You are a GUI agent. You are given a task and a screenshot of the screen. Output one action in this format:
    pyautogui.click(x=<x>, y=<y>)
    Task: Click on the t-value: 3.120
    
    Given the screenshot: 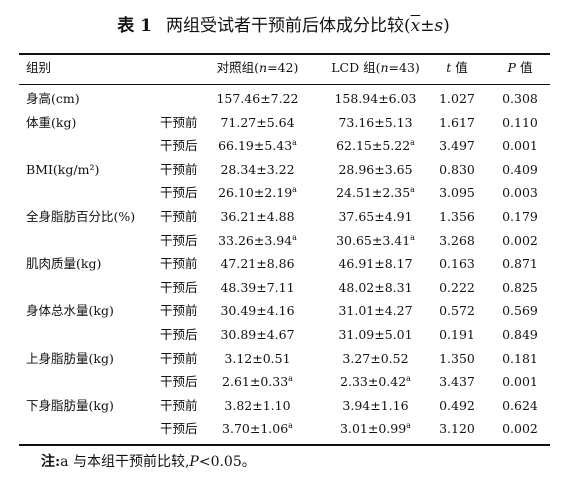 What is the action you would take?
    pyautogui.click(x=457, y=429)
    